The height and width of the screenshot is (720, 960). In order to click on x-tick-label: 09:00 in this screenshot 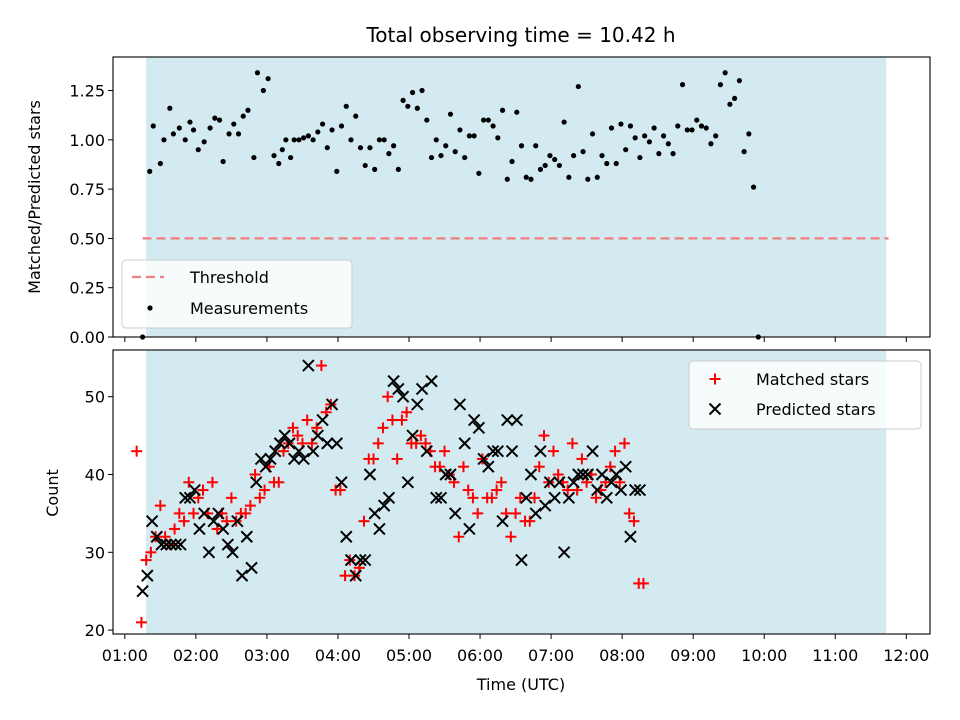, I will do `click(693, 655)`.